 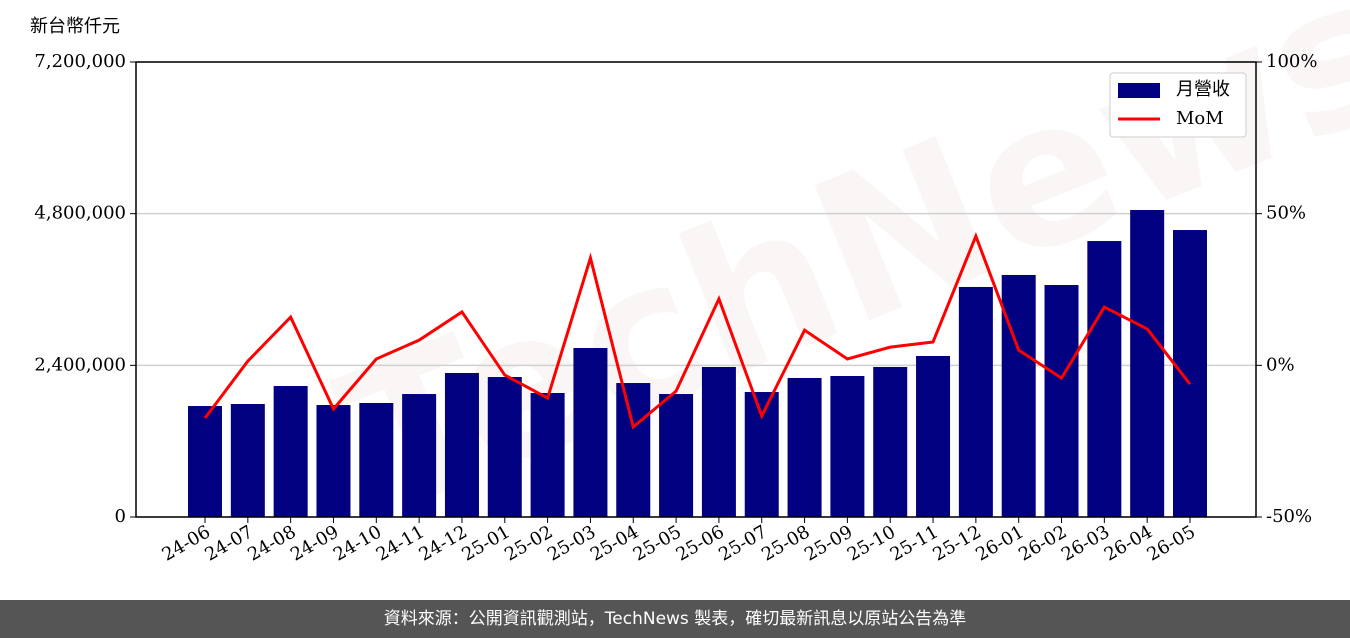 I want to click on y-axis-label: 新台幣仟元, so click(x=75, y=26).